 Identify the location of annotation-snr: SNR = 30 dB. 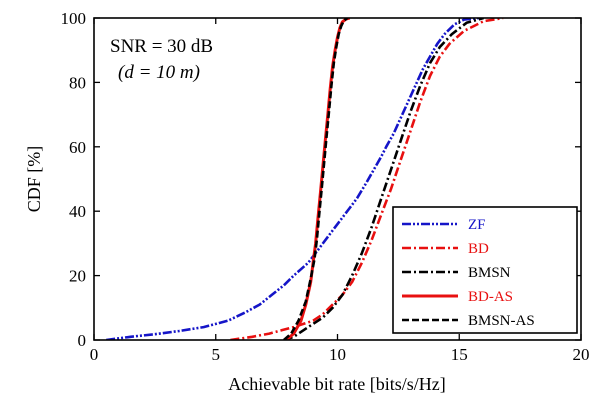
(161, 46).